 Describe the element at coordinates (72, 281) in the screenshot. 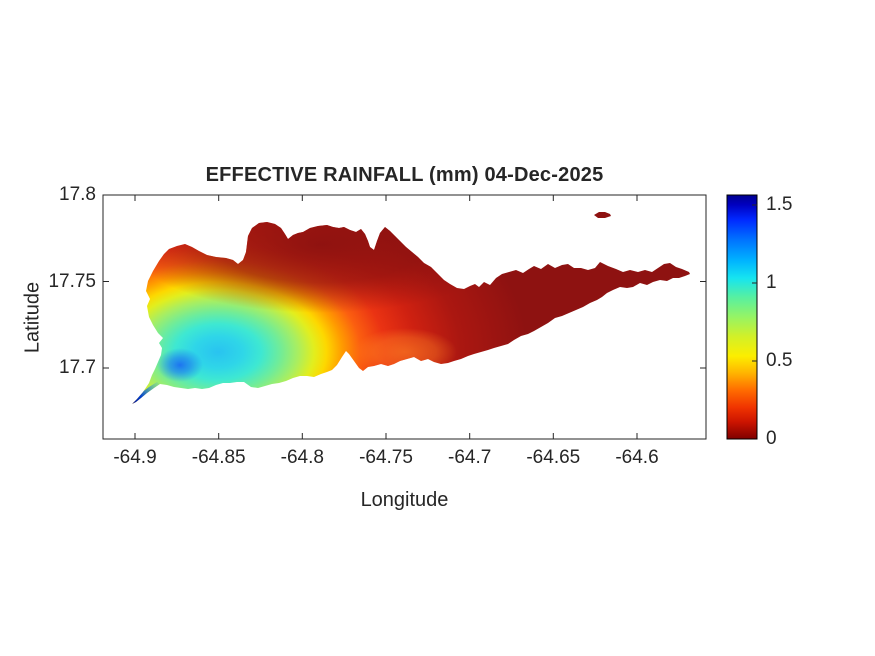

I see `y-tick-17-75: 17.75` at that location.